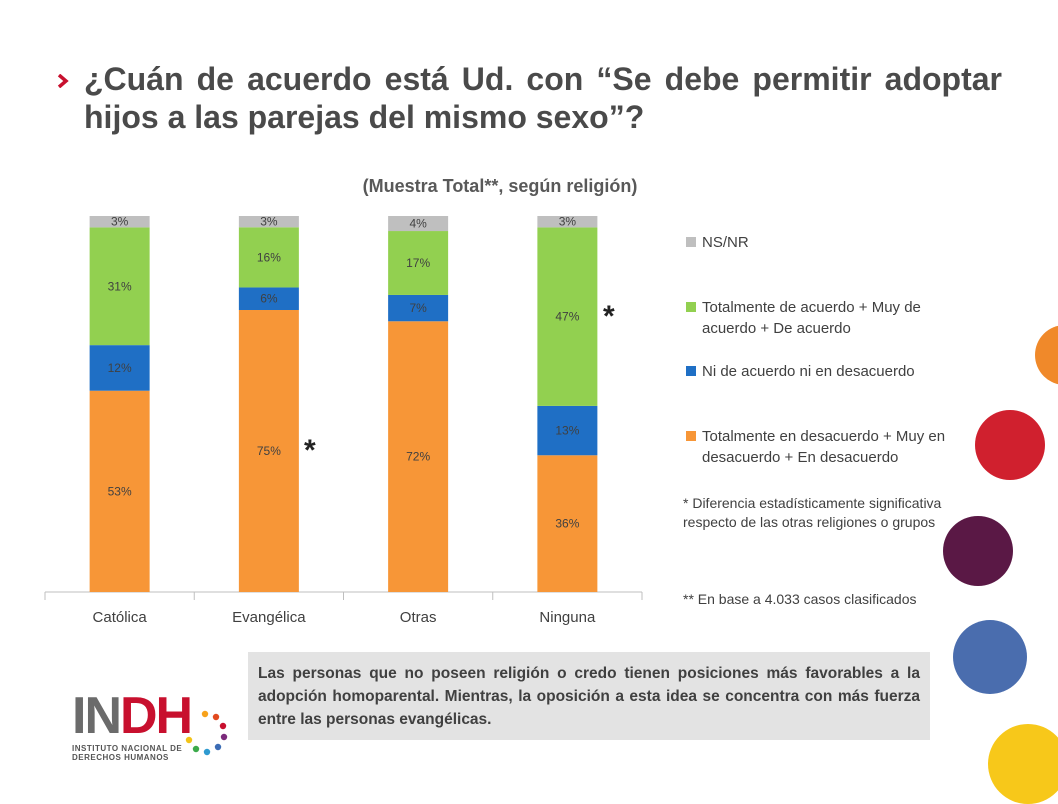 This screenshot has height=804, width=1058. Describe the element at coordinates (978, 551) in the screenshot. I see `decor-circle-purple` at that location.